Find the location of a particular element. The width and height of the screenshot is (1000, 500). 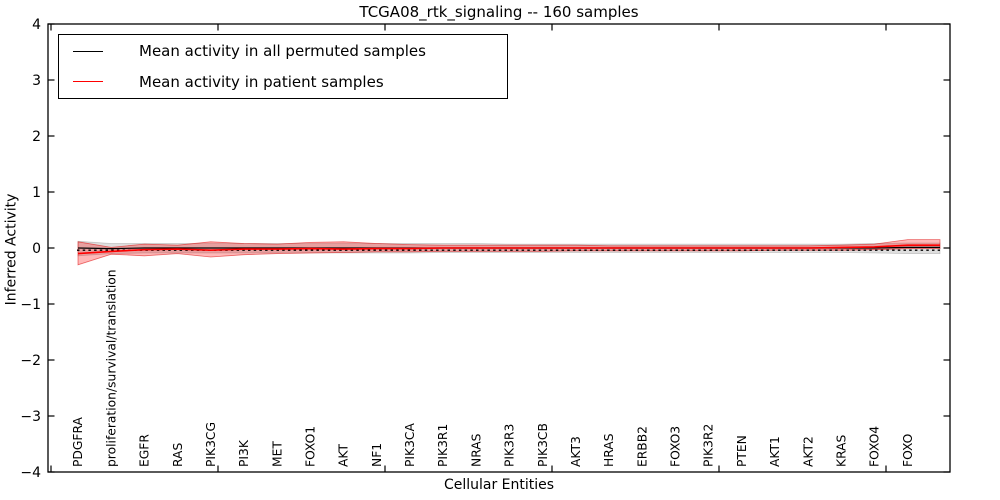

legend-item-patient: Mean activity in patient samples is located at coordinates (283, 82).